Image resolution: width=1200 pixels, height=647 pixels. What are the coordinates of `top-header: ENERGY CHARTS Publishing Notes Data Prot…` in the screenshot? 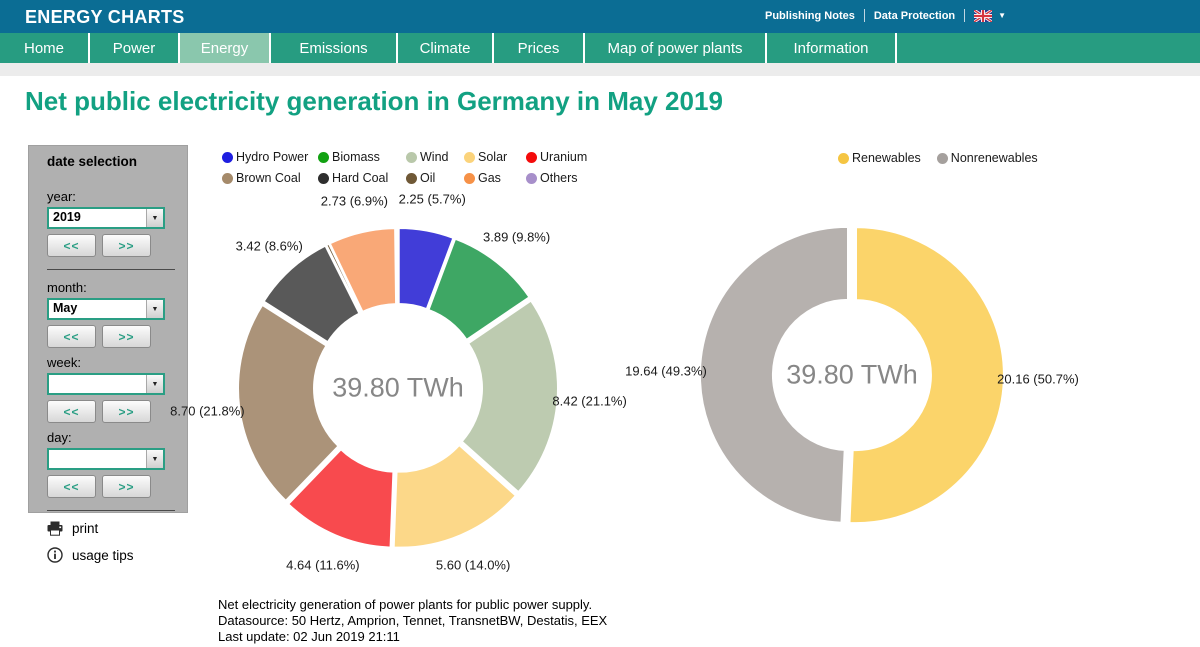 It's located at (600, 16).